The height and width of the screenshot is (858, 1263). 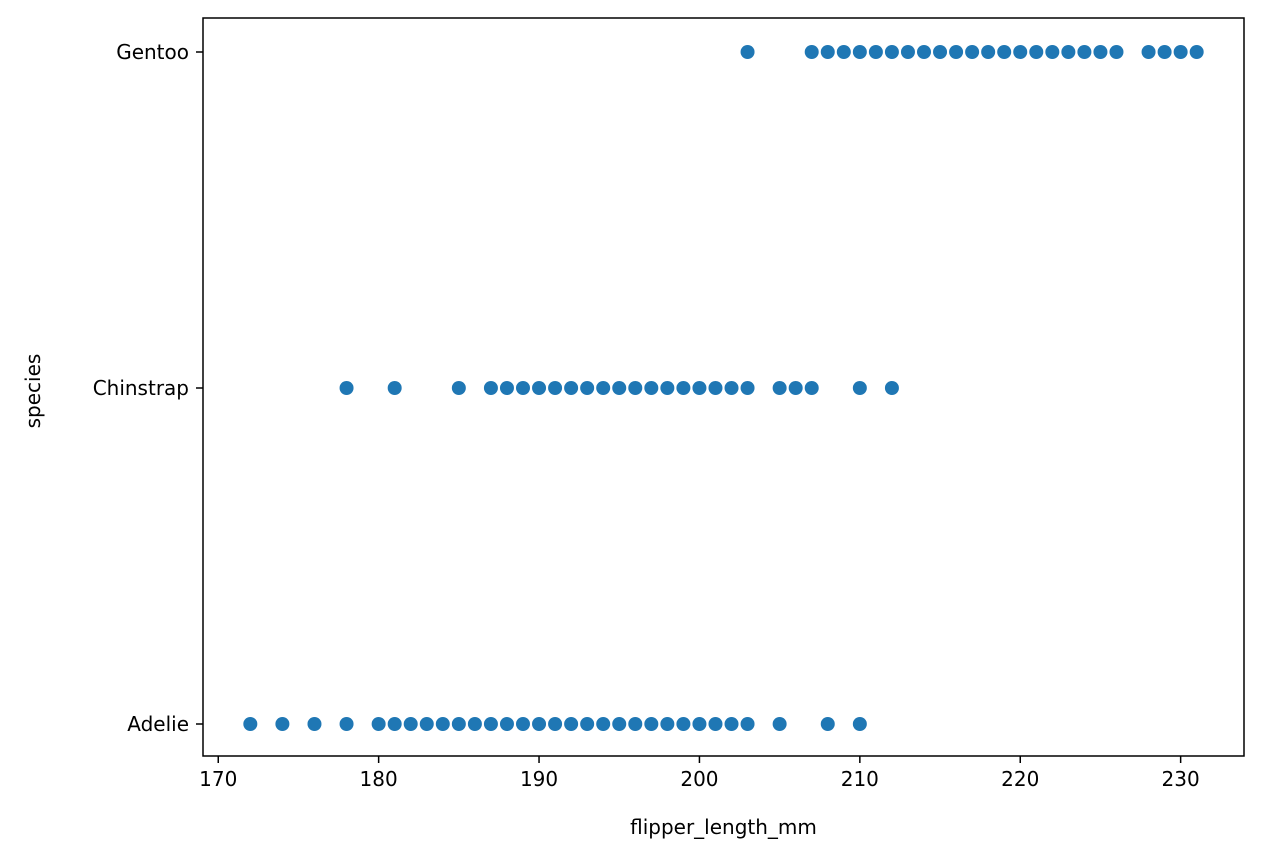 I want to click on x-axis-ticks: 170 180 190 200 210 220 230, so click(x=699, y=773).